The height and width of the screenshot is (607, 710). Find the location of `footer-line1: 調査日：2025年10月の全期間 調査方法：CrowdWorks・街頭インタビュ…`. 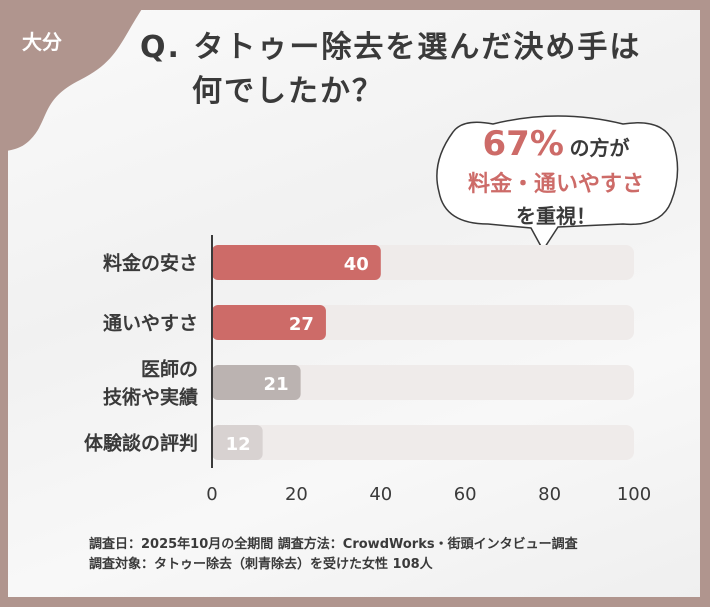

footer-line1: 調査日：2025年10月の全期間 調査方法：CrowdWorks・街頭インタビュ… is located at coordinates (333, 544).